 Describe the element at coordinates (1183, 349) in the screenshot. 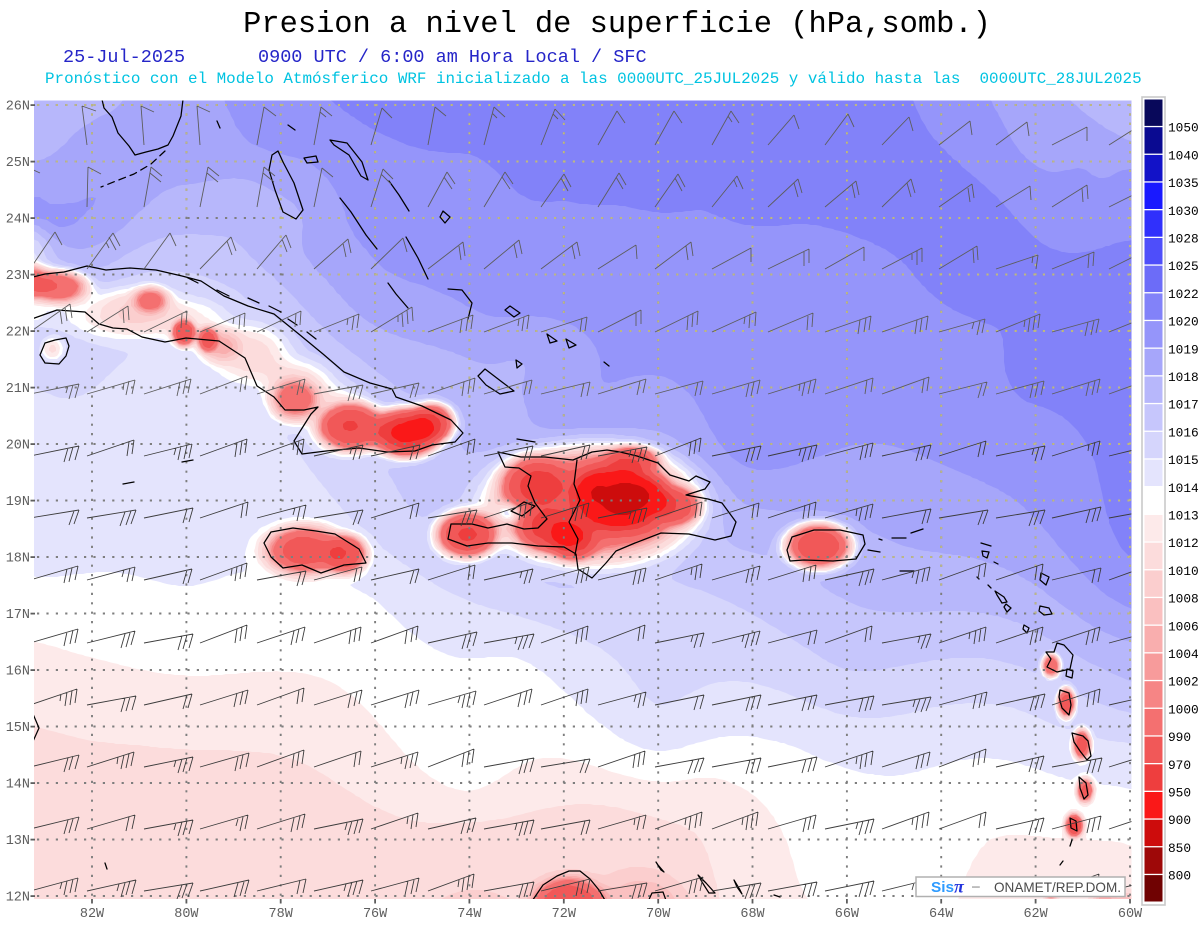

I see `svg-text: 1019` at that location.